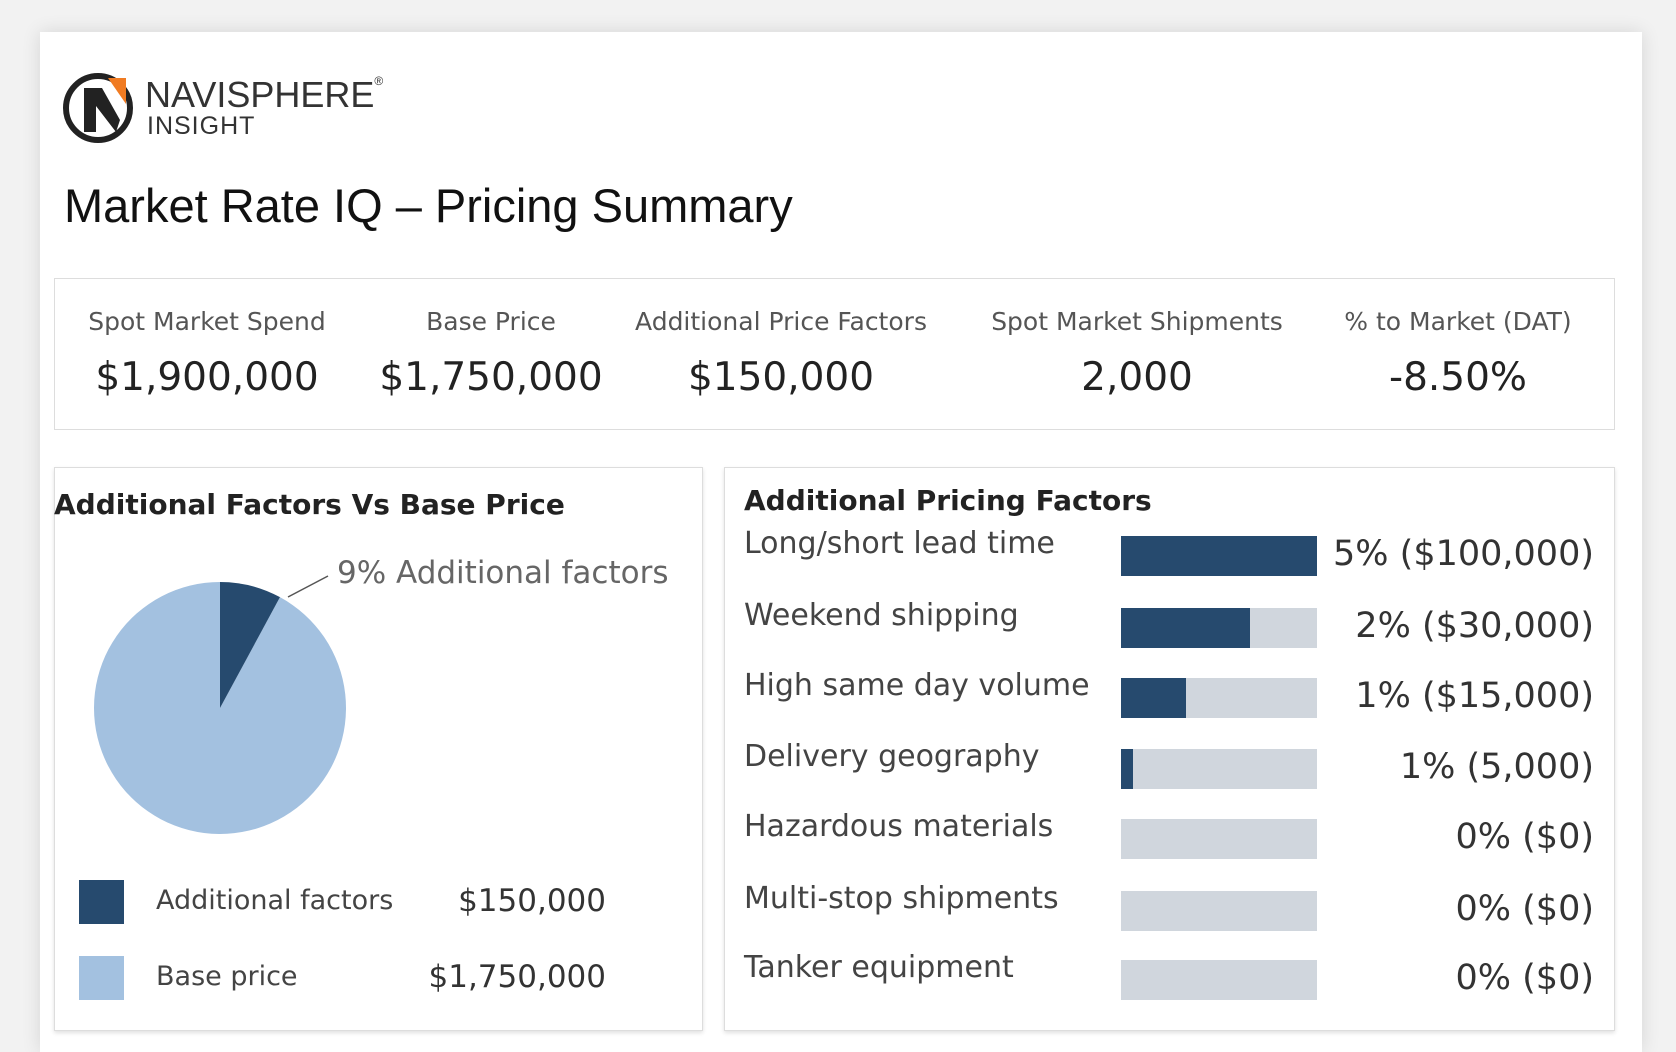 The width and height of the screenshot is (1676, 1052). What do you see at coordinates (1463, 554) in the screenshot?
I see `factor-value: 5% ($100,000)` at bounding box center [1463, 554].